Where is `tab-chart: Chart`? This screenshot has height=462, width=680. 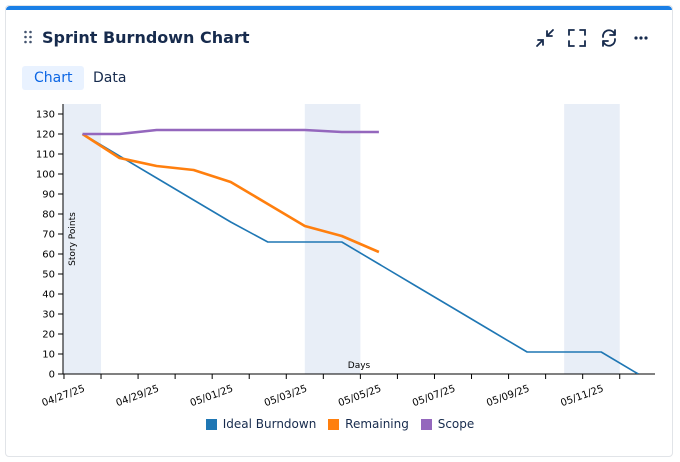 tab-chart: Chart is located at coordinates (53, 78).